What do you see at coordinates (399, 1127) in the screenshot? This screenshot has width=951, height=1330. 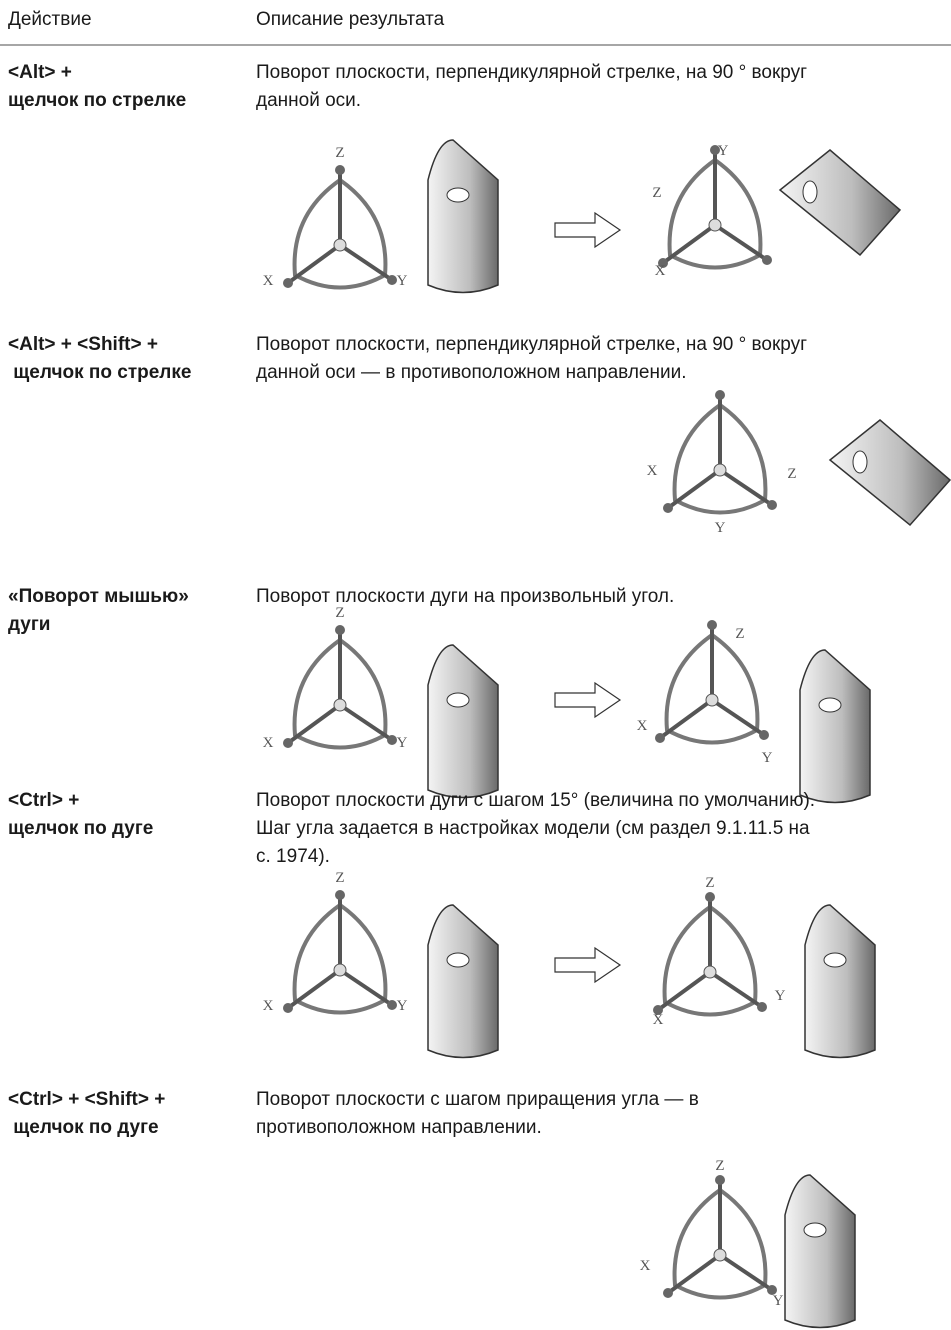 I see `description-text: противоположном направлении.` at bounding box center [399, 1127].